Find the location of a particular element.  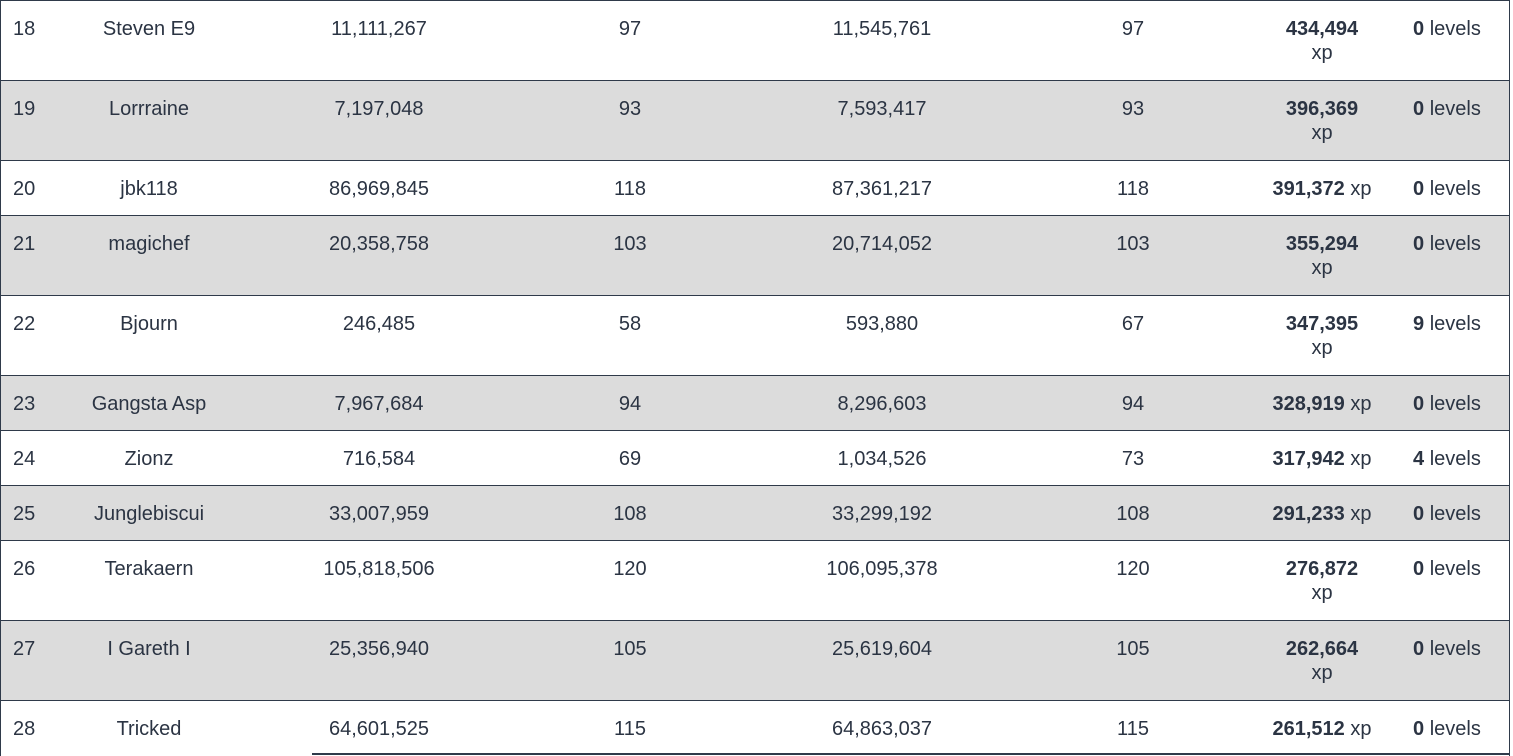

start-level-cell: 97 is located at coordinates (630, 29).